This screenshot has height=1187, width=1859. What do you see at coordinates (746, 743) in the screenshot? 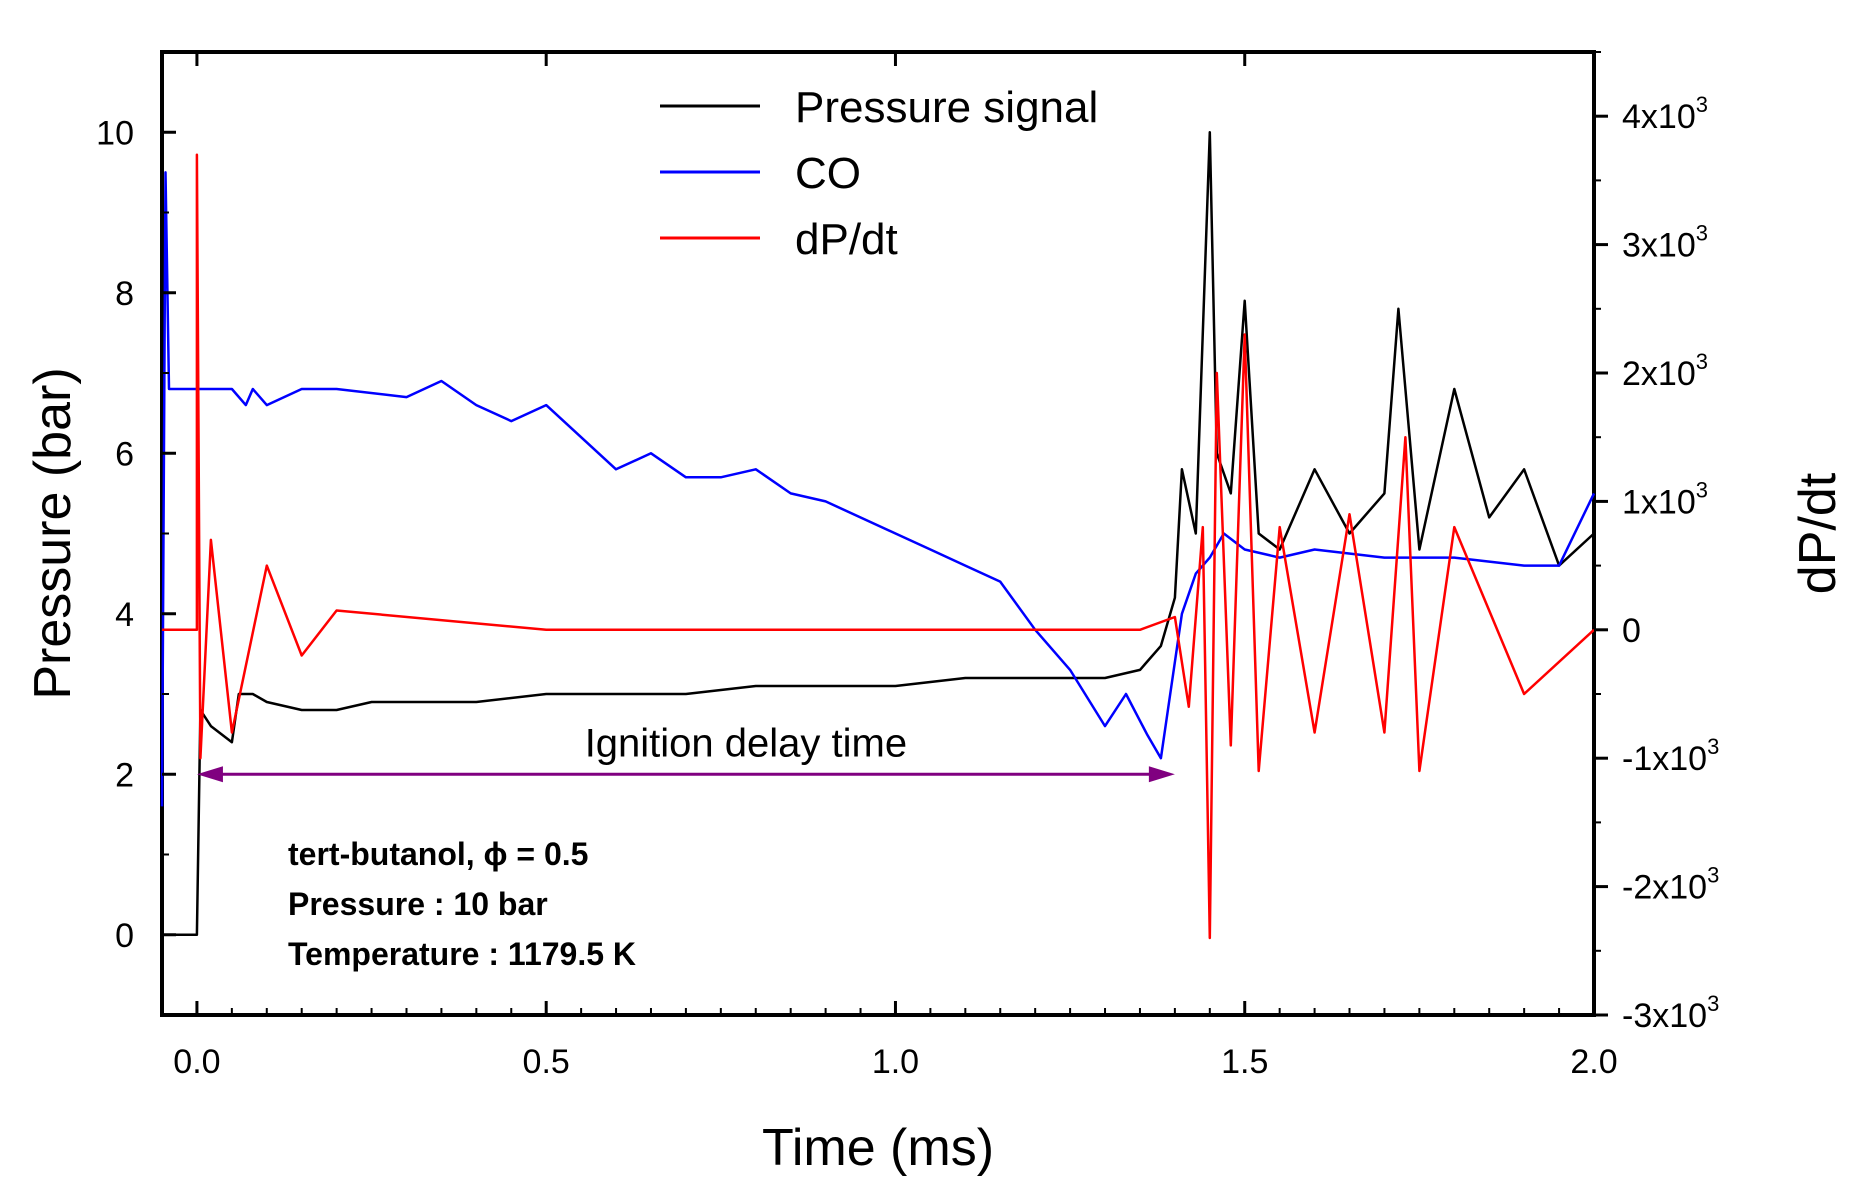
I see `ignition-delay-label: Ignition delay time` at bounding box center [746, 743].